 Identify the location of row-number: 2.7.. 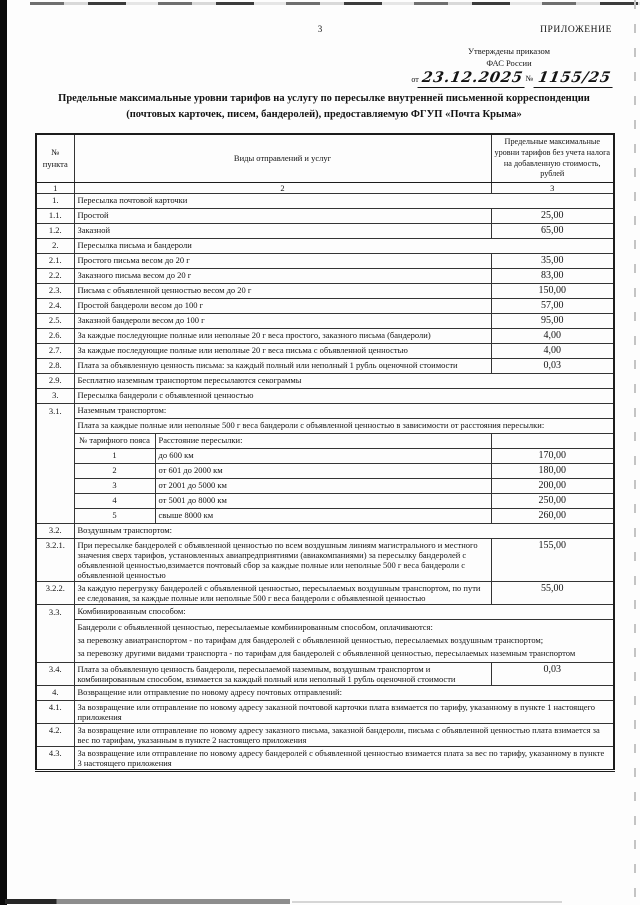
(55, 351).